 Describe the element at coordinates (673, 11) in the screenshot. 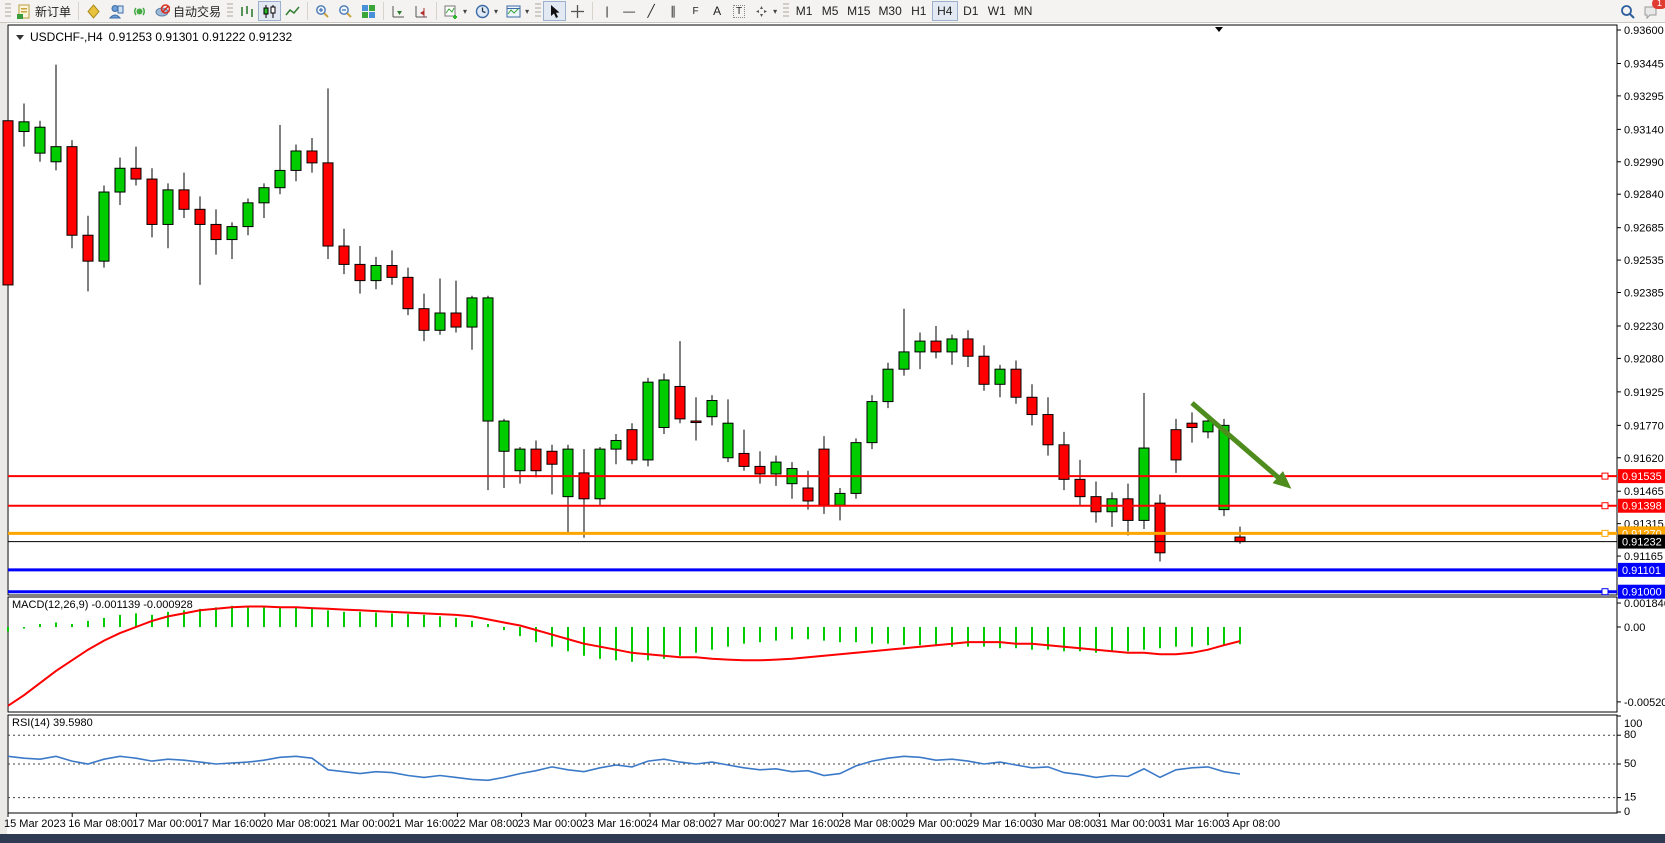

I see `channel-tool: ∥` at that location.